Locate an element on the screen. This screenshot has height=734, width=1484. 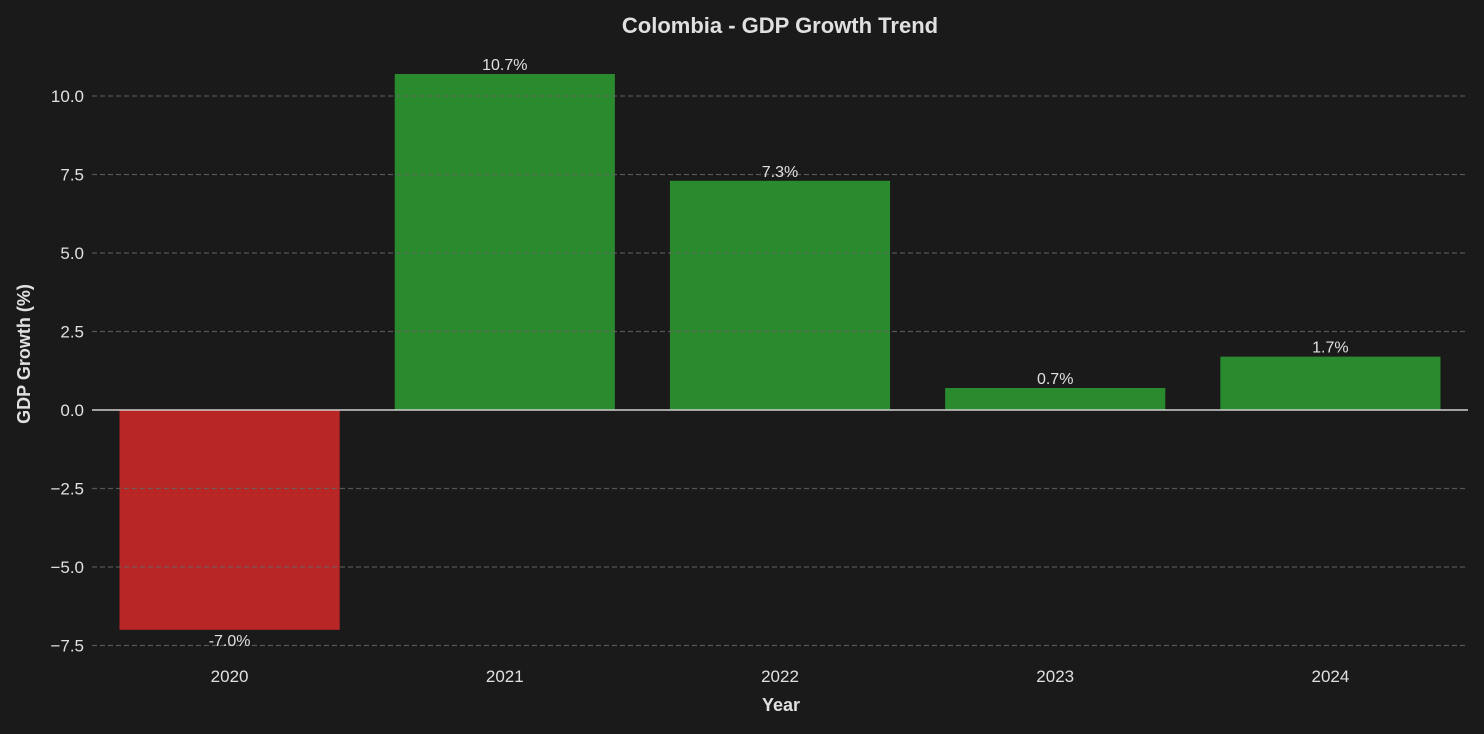
y-tick-label: 10.0 is located at coordinates (67, 96).